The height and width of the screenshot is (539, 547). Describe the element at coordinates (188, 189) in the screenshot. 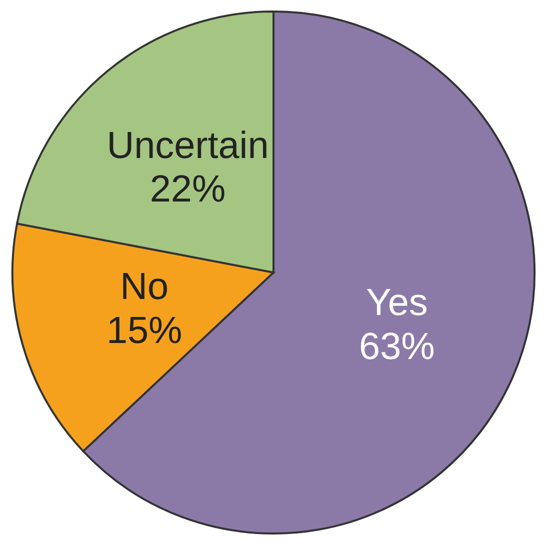

I see `data-label: 22%` at that location.